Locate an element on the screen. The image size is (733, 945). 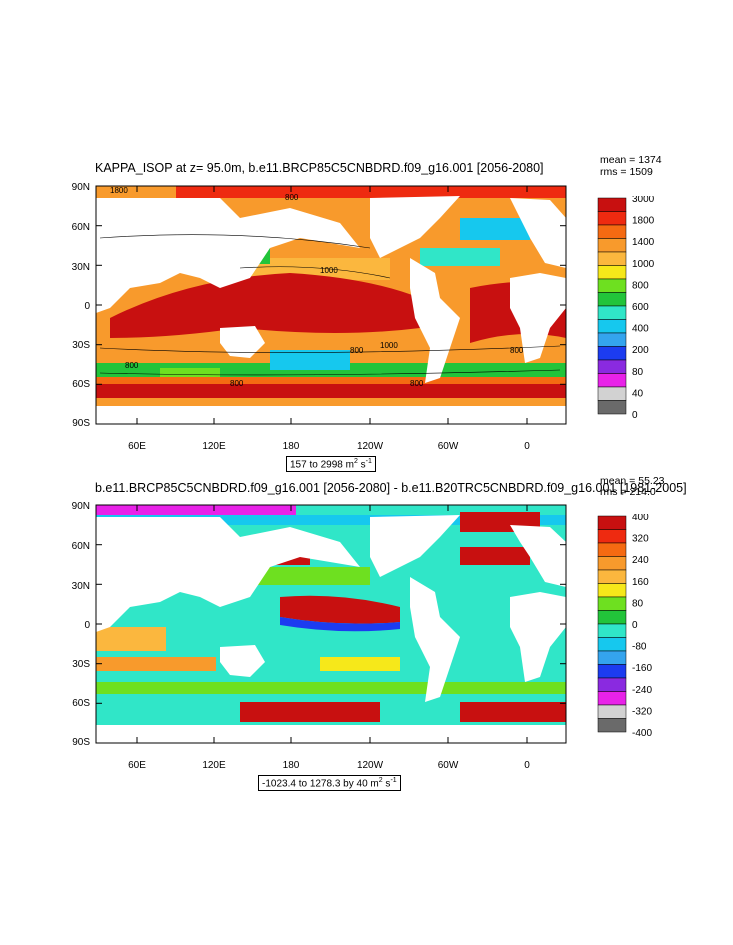
colorbar-label: 600 is located at coordinates (640, 307).